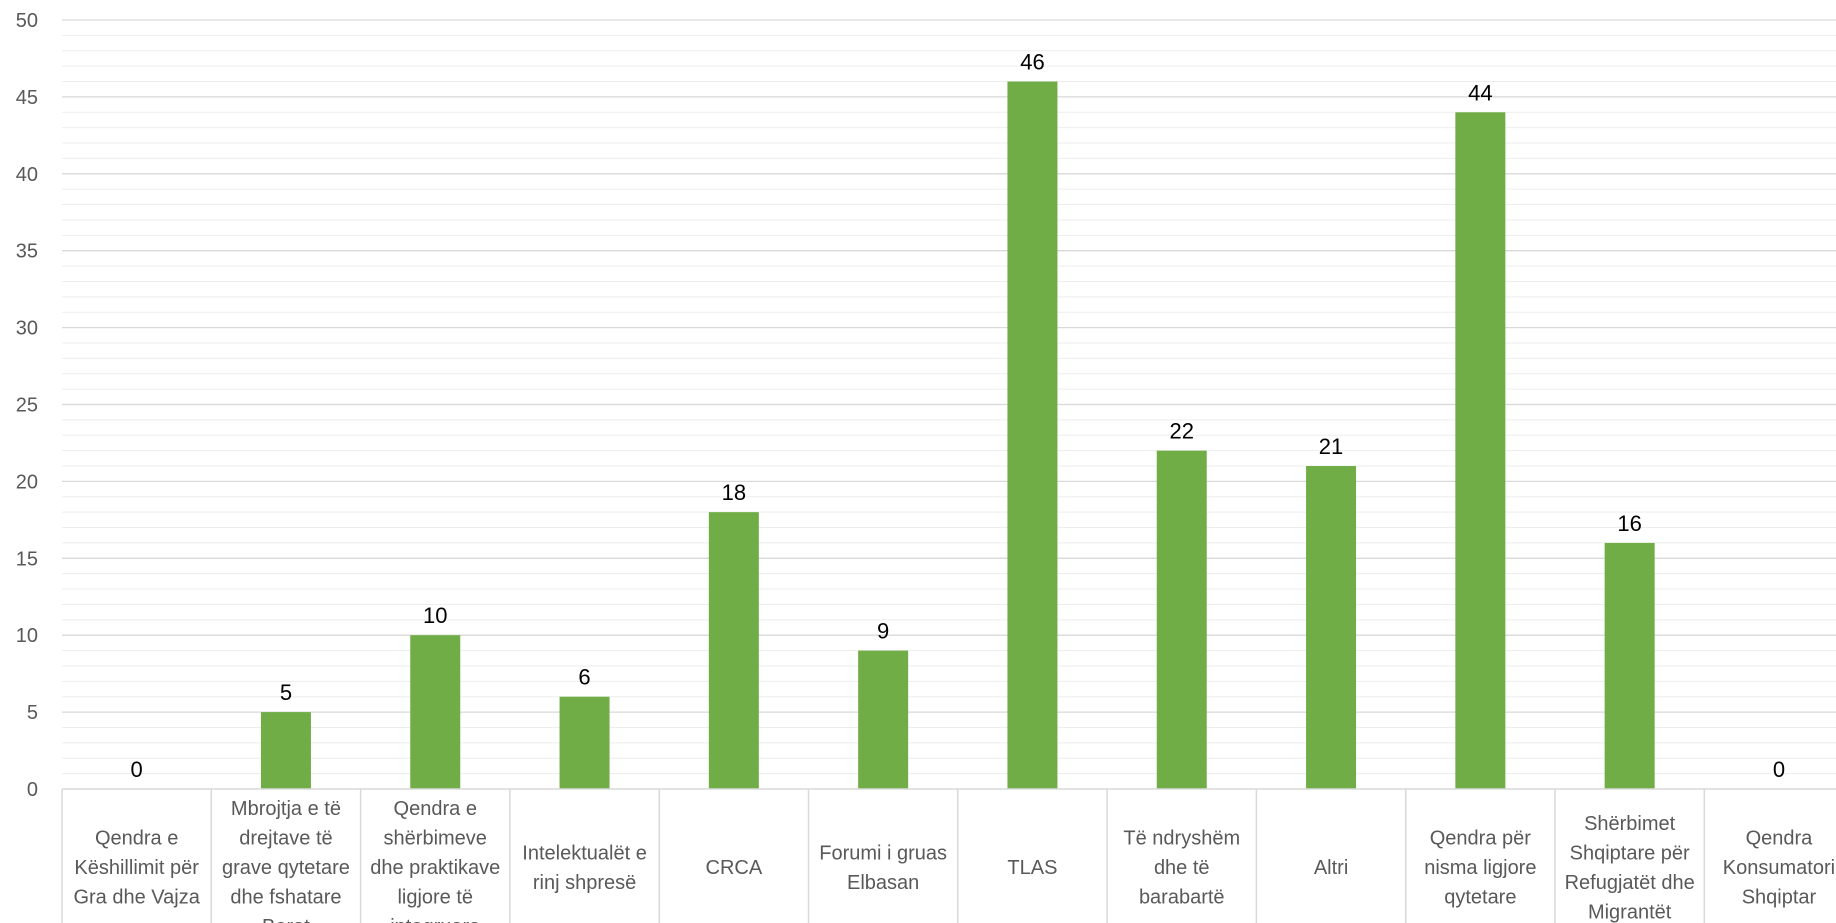 Image resolution: width=1836 pixels, height=923 pixels. What do you see at coordinates (286, 868) in the screenshot?
I see `category-label: grave qytetare` at bounding box center [286, 868].